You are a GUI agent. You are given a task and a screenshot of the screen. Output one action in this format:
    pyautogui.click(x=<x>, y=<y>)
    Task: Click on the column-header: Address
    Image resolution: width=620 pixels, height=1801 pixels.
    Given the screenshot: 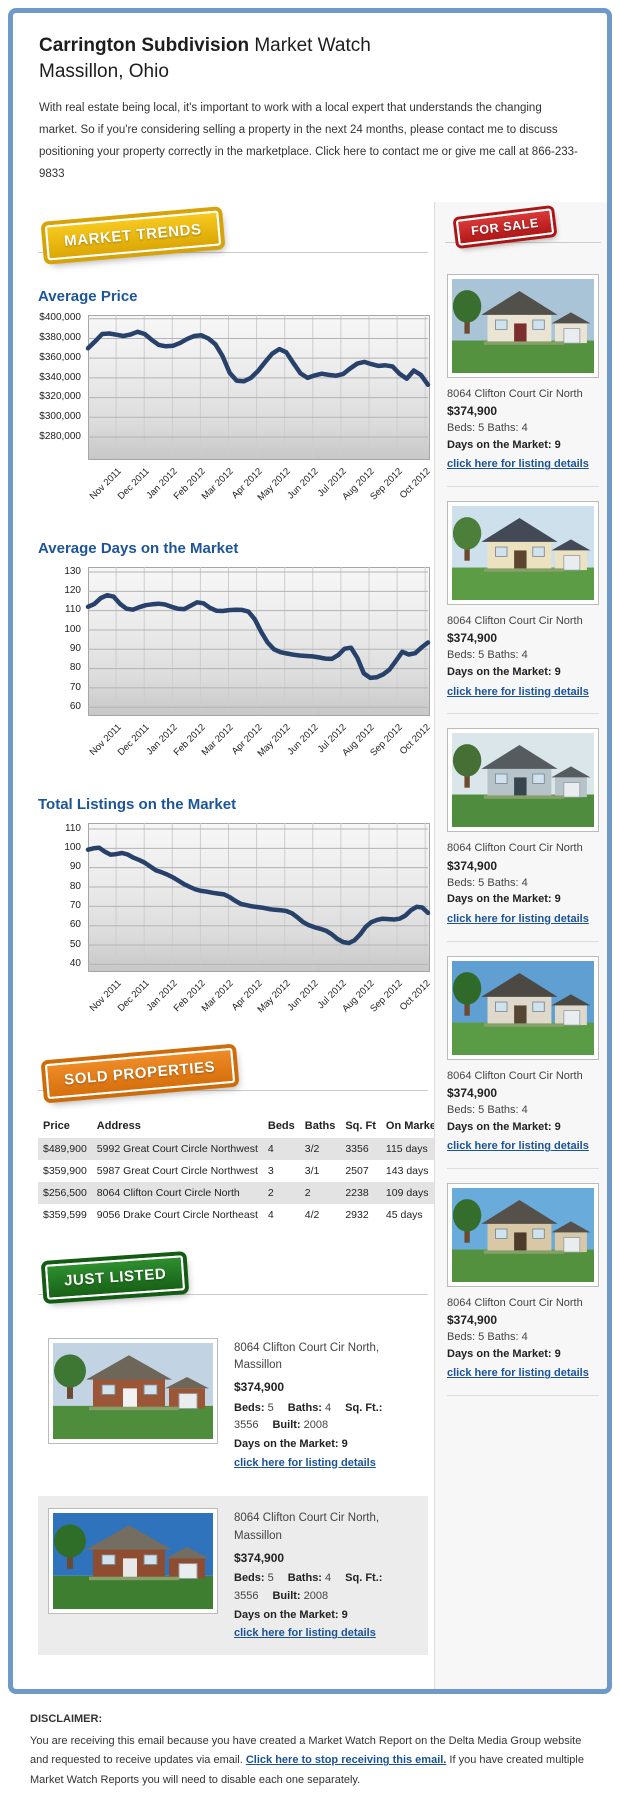 What is the action you would take?
    pyautogui.click(x=118, y=1125)
    